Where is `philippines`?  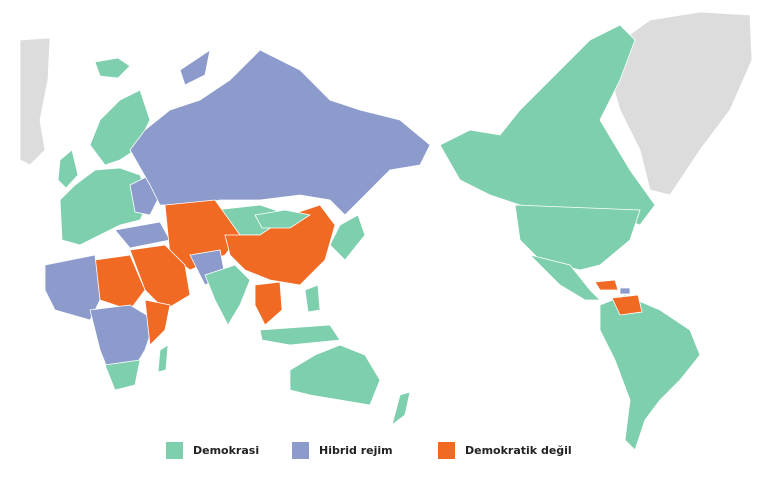
philippines is located at coordinates (312, 298).